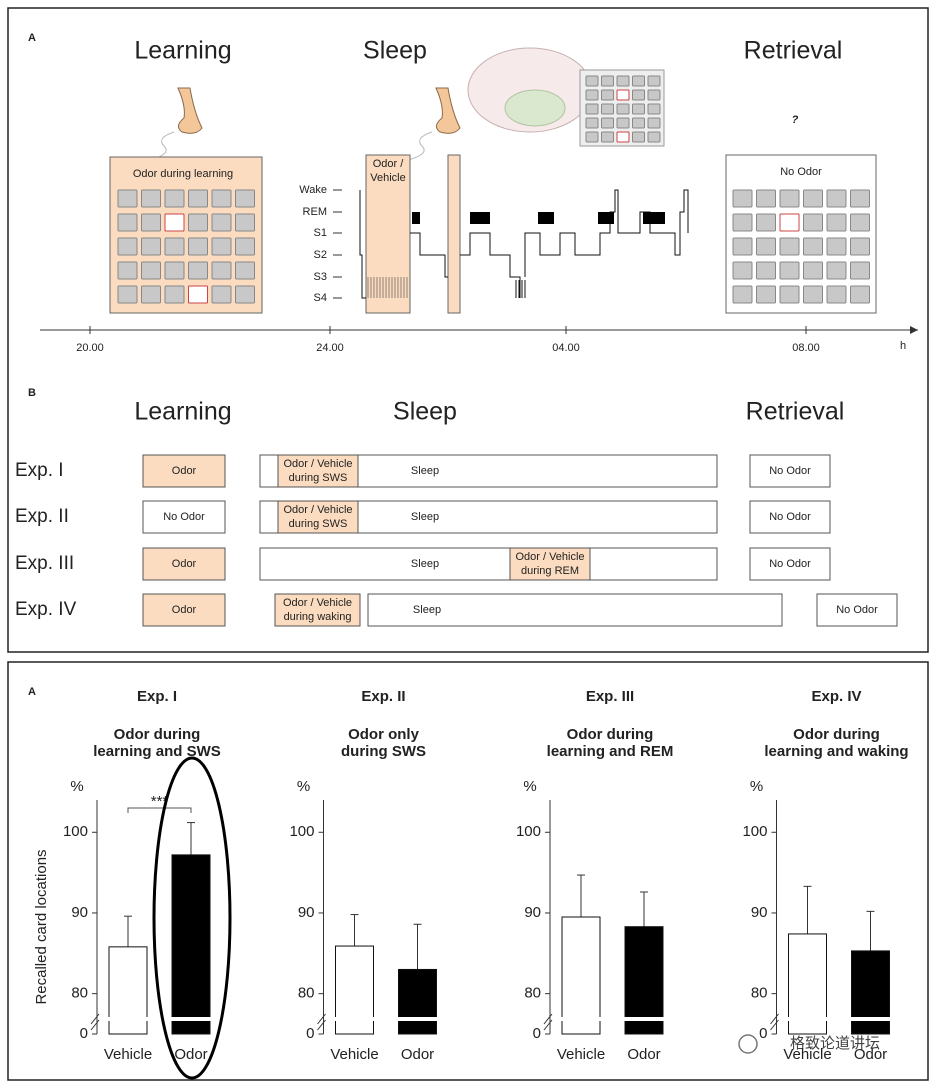 The width and height of the screenshot is (936, 1084). What do you see at coordinates (320, 255) in the screenshot?
I see `stage-label: S2` at bounding box center [320, 255].